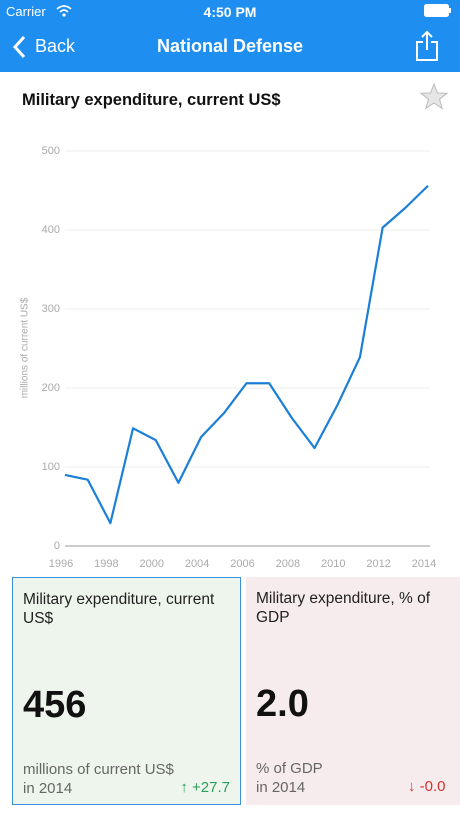 The image size is (460, 818). I want to click on x-tick-label: 2014, so click(424, 564).